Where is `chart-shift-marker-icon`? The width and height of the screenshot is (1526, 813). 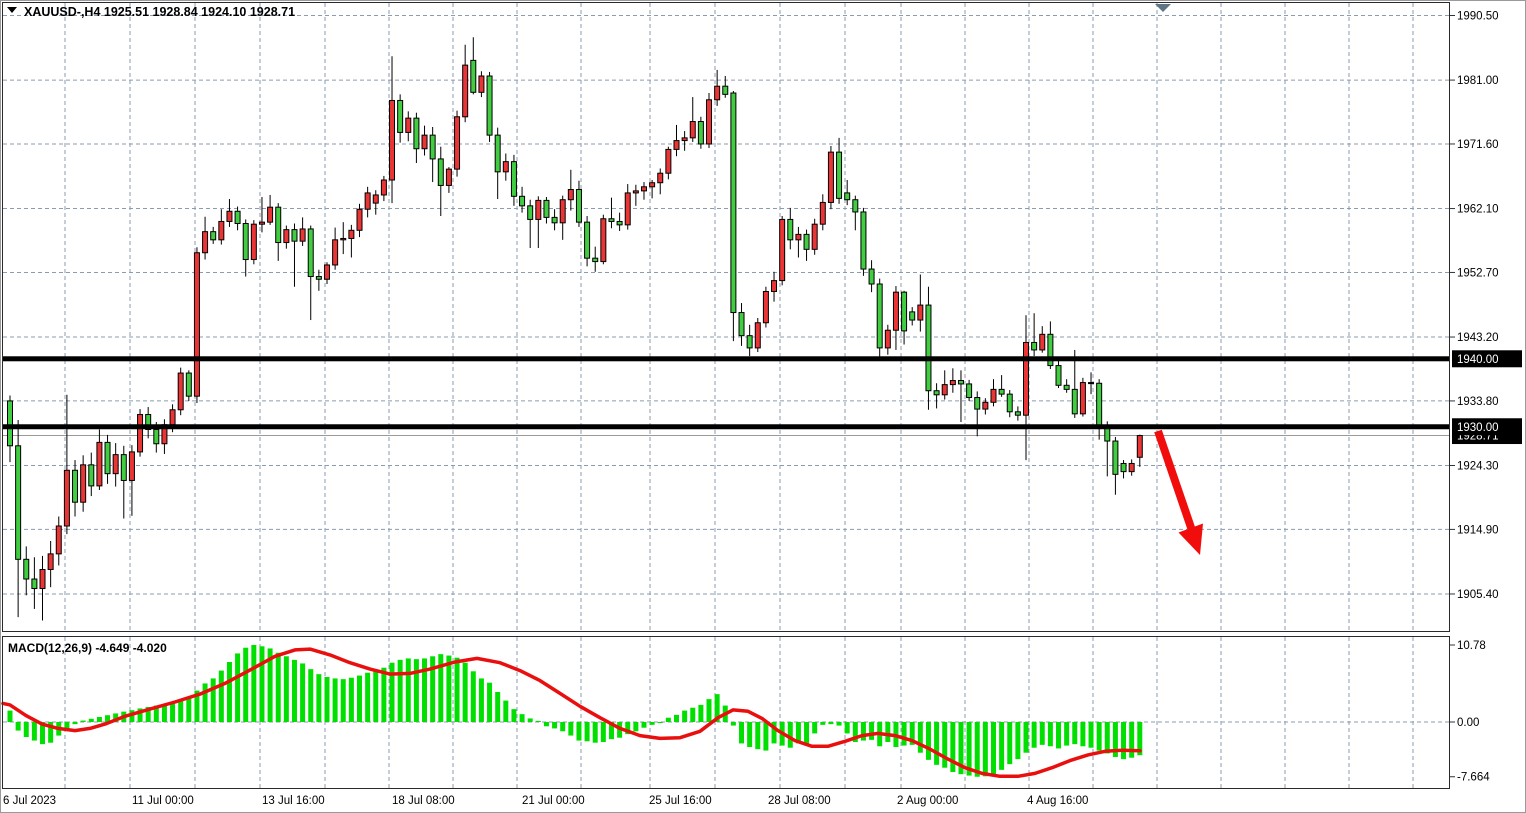 chart-shift-marker-icon is located at coordinates (1163, 8).